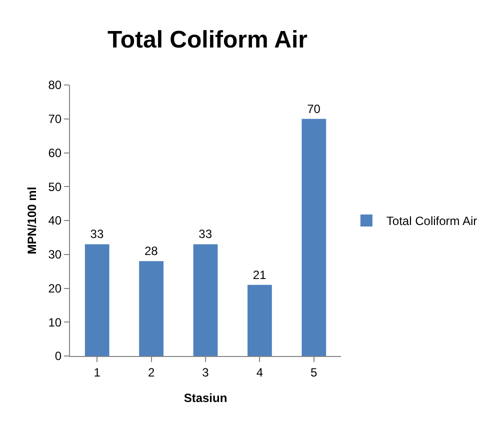 The image size is (494, 436). What do you see at coordinates (55, 85) in the screenshot?
I see `y-tick-label: 80` at bounding box center [55, 85].